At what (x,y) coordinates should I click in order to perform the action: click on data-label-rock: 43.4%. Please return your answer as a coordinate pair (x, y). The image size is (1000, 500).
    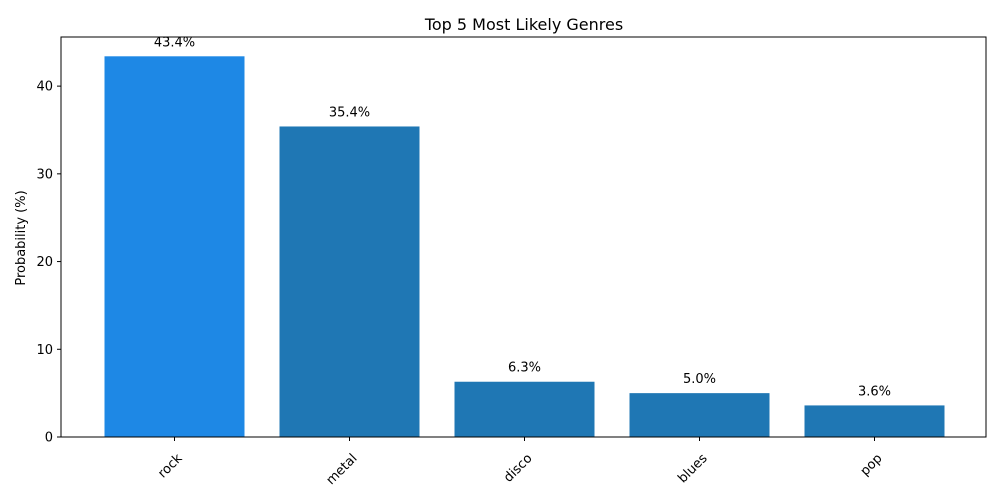
    Looking at the image, I should click on (174, 42).